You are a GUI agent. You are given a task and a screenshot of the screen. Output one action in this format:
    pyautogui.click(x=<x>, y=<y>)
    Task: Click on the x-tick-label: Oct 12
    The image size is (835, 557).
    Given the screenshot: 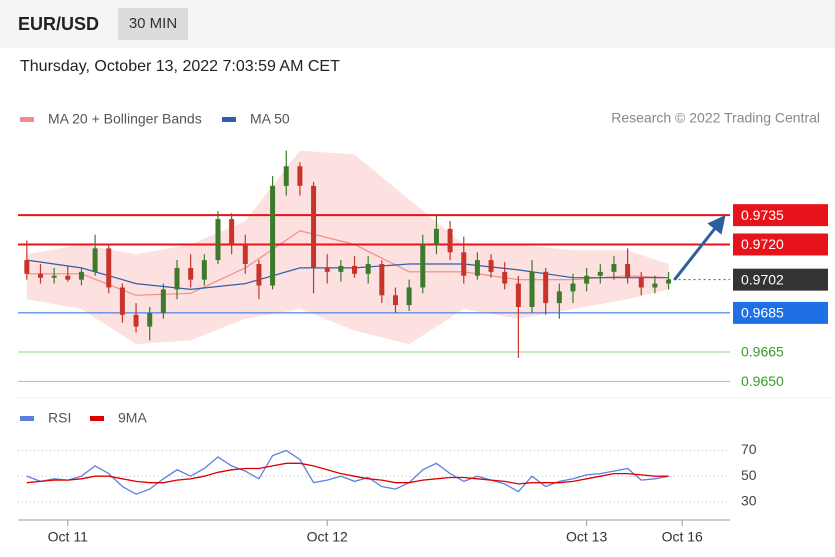 What is the action you would take?
    pyautogui.click(x=327, y=537)
    